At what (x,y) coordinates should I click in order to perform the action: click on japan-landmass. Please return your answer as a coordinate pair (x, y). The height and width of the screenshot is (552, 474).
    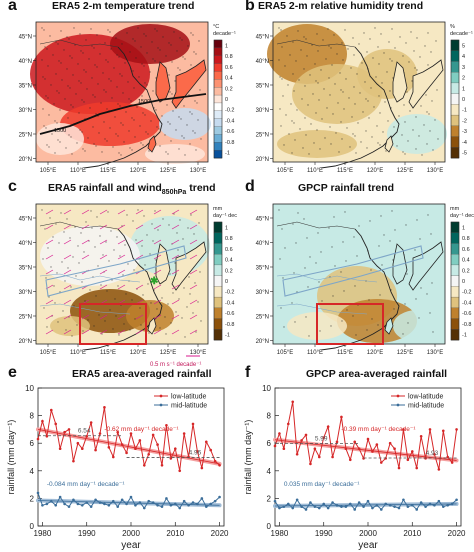
    Looking at the image, I should click on (426, 266).